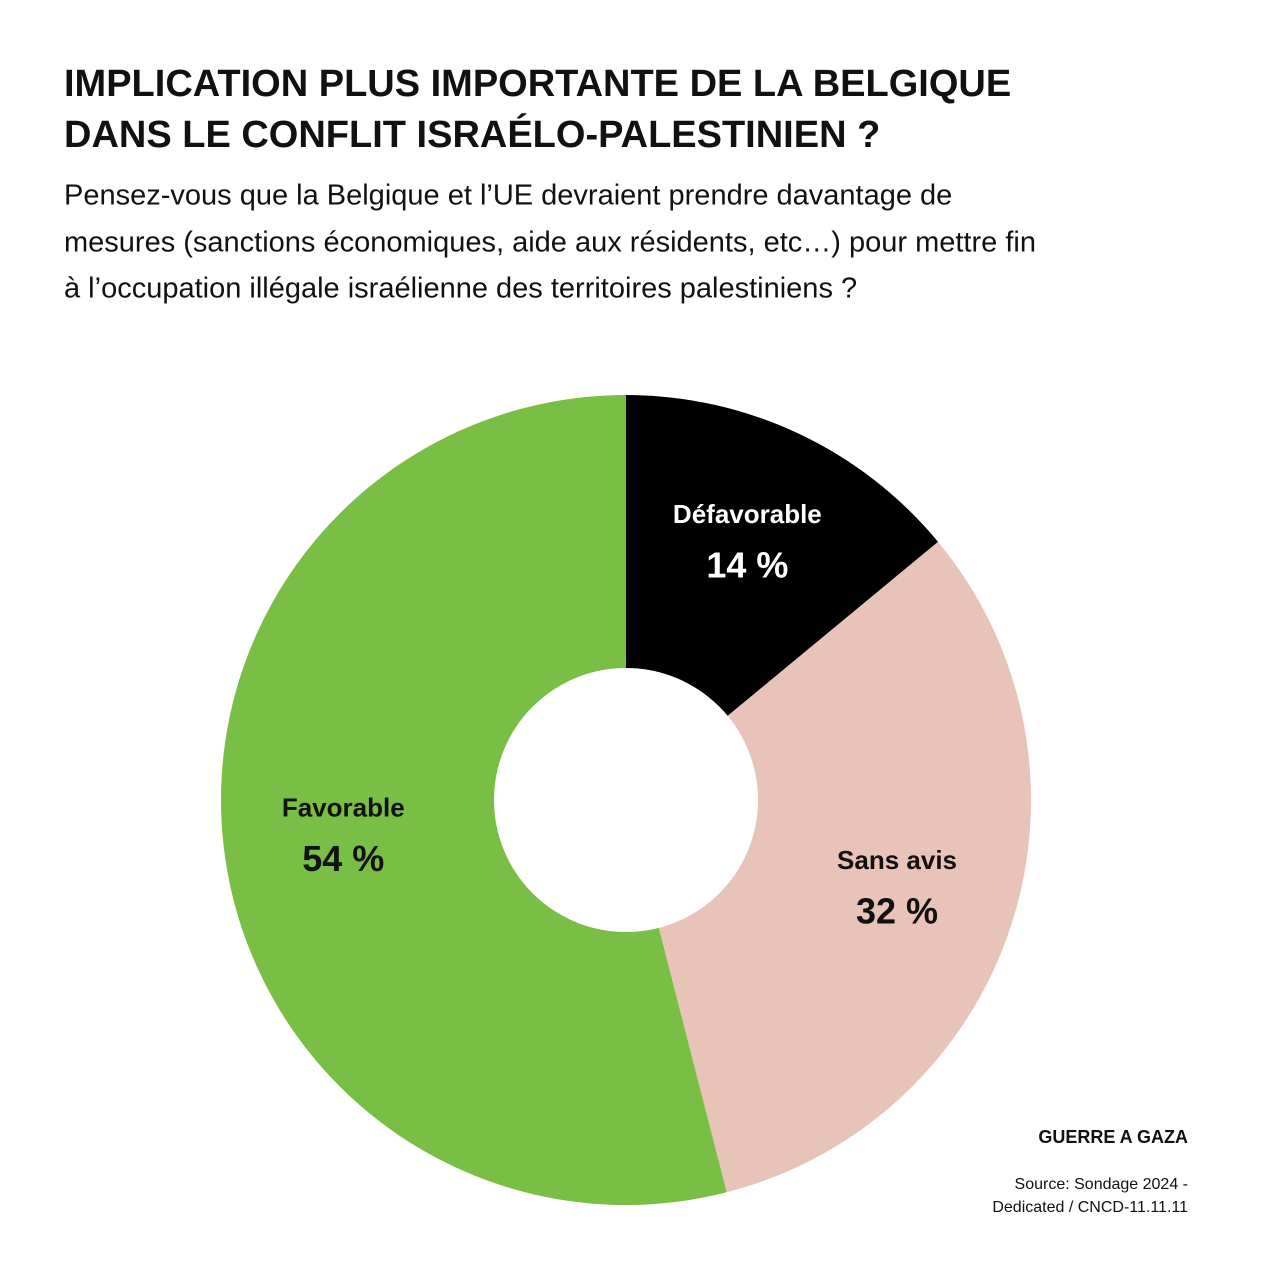 This screenshot has height=1280, width=1280. Describe the element at coordinates (897, 860) in the screenshot. I see `slice-name: Sans avis` at that location.